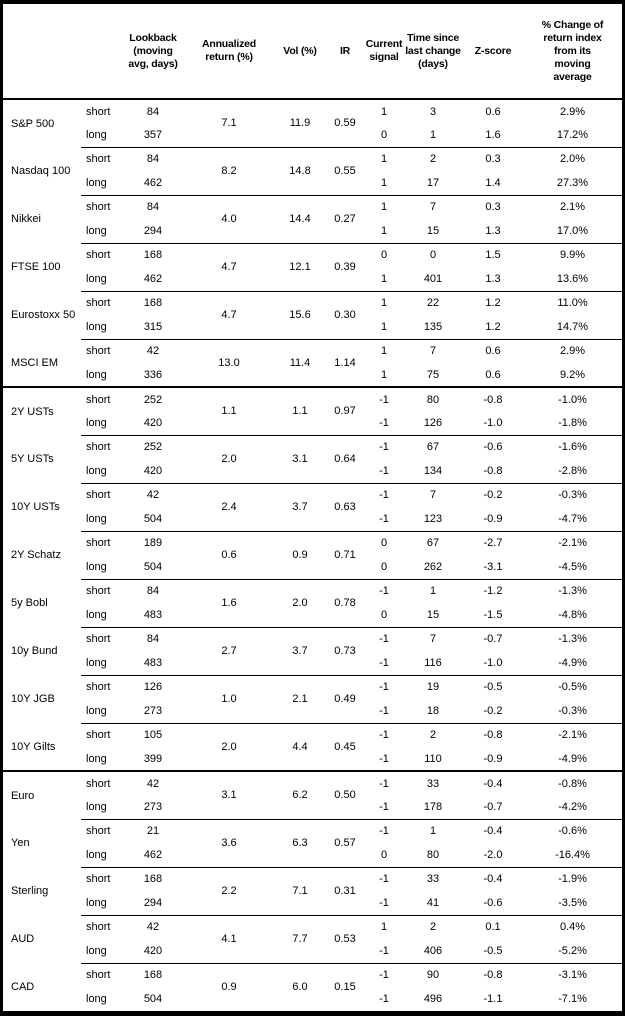 This screenshot has height=1016, width=625. Describe the element at coordinates (572, 806) in the screenshot. I see `pct-change-value: -4.2%` at that location.